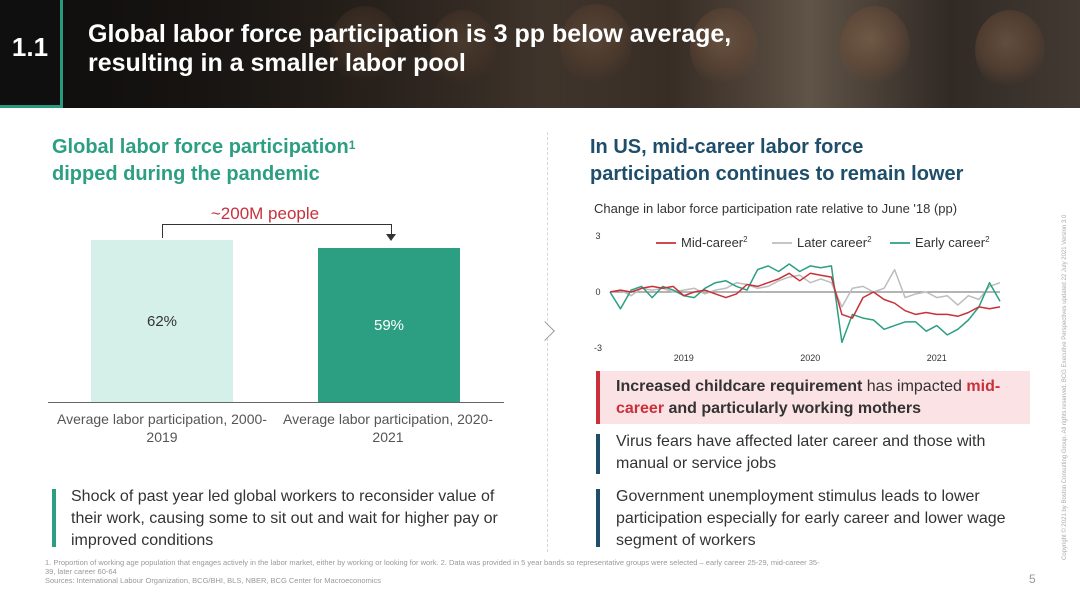 This screenshot has height=608, width=1080. Describe the element at coordinates (597, 292) in the screenshot. I see `y-tick-label: 0` at that location.